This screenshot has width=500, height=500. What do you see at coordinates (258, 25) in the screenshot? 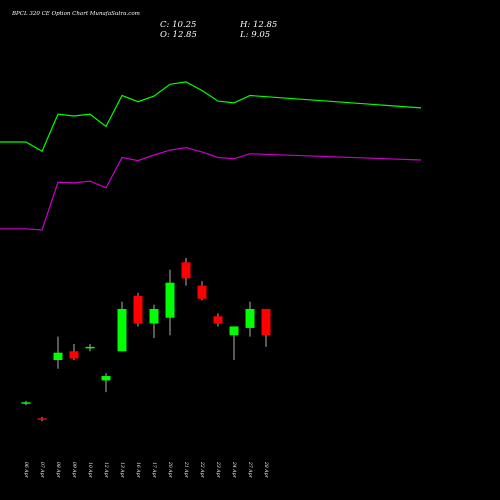
I see `ohlc-high: H: 12.85` at bounding box center [258, 25].